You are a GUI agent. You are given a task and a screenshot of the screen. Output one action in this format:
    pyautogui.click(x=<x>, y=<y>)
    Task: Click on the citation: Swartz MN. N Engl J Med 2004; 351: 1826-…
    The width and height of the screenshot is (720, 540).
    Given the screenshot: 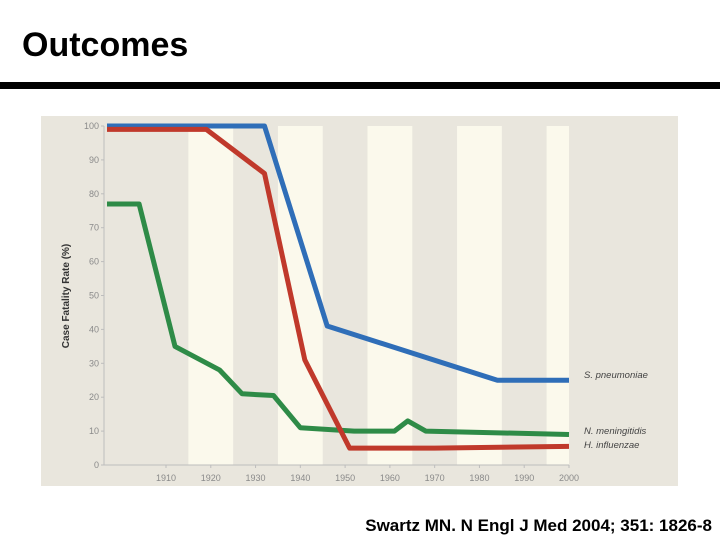 What is the action you would take?
    pyautogui.click(x=538, y=525)
    